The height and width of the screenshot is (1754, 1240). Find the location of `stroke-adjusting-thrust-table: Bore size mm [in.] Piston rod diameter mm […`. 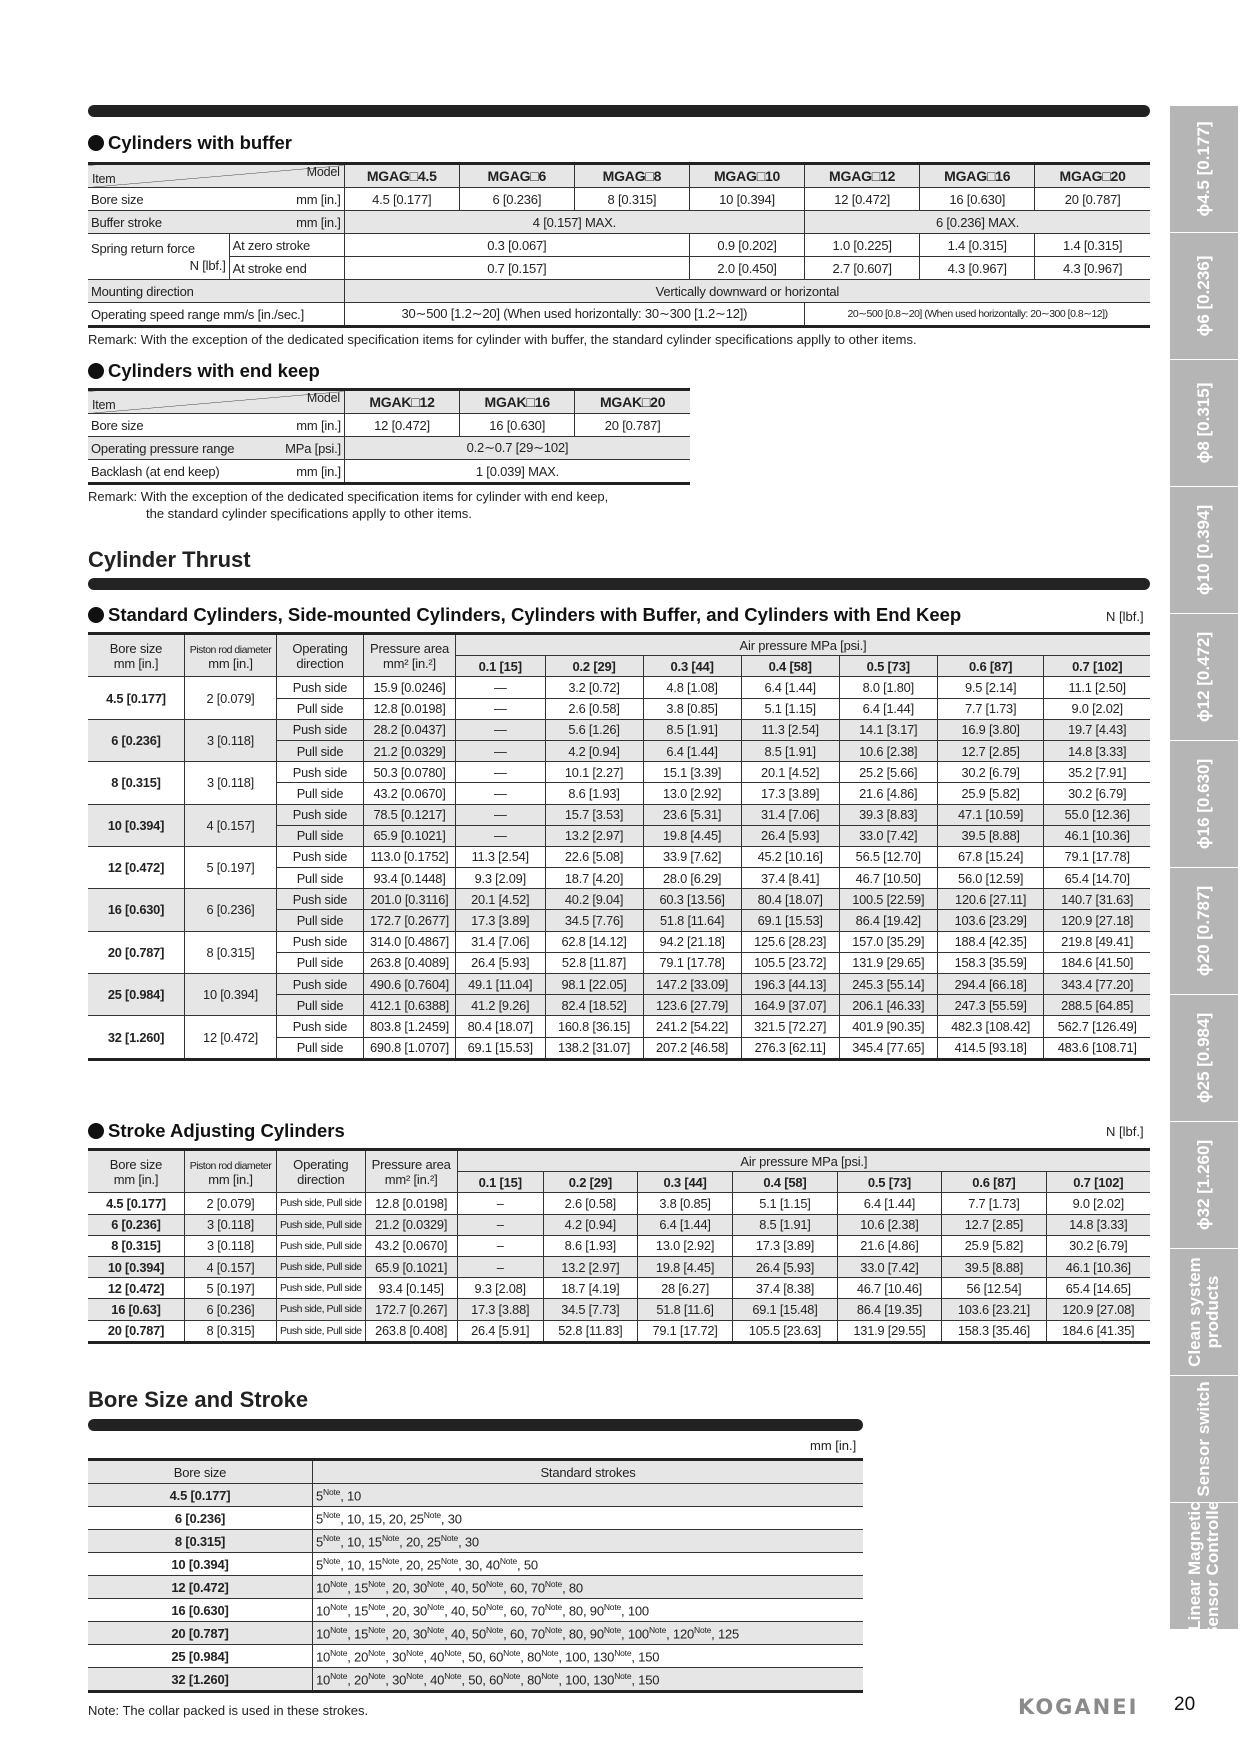

stroke-adjusting-thrust-table: Bore size mm [in.] Piston rod diameter mm [… is located at coordinates (619, 1246).